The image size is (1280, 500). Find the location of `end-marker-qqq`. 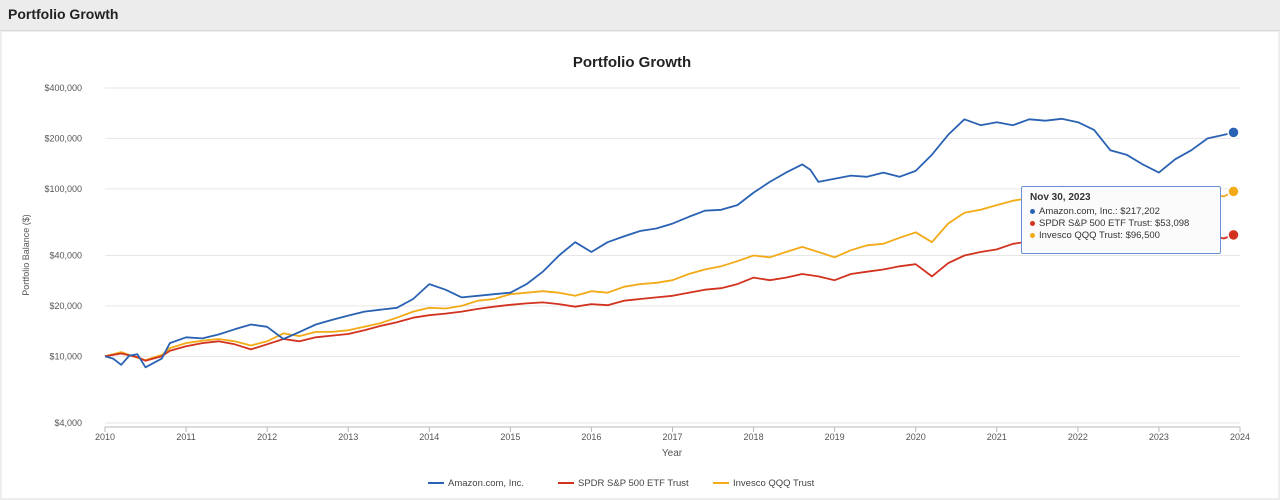

end-marker-qqq is located at coordinates (1233, 191).